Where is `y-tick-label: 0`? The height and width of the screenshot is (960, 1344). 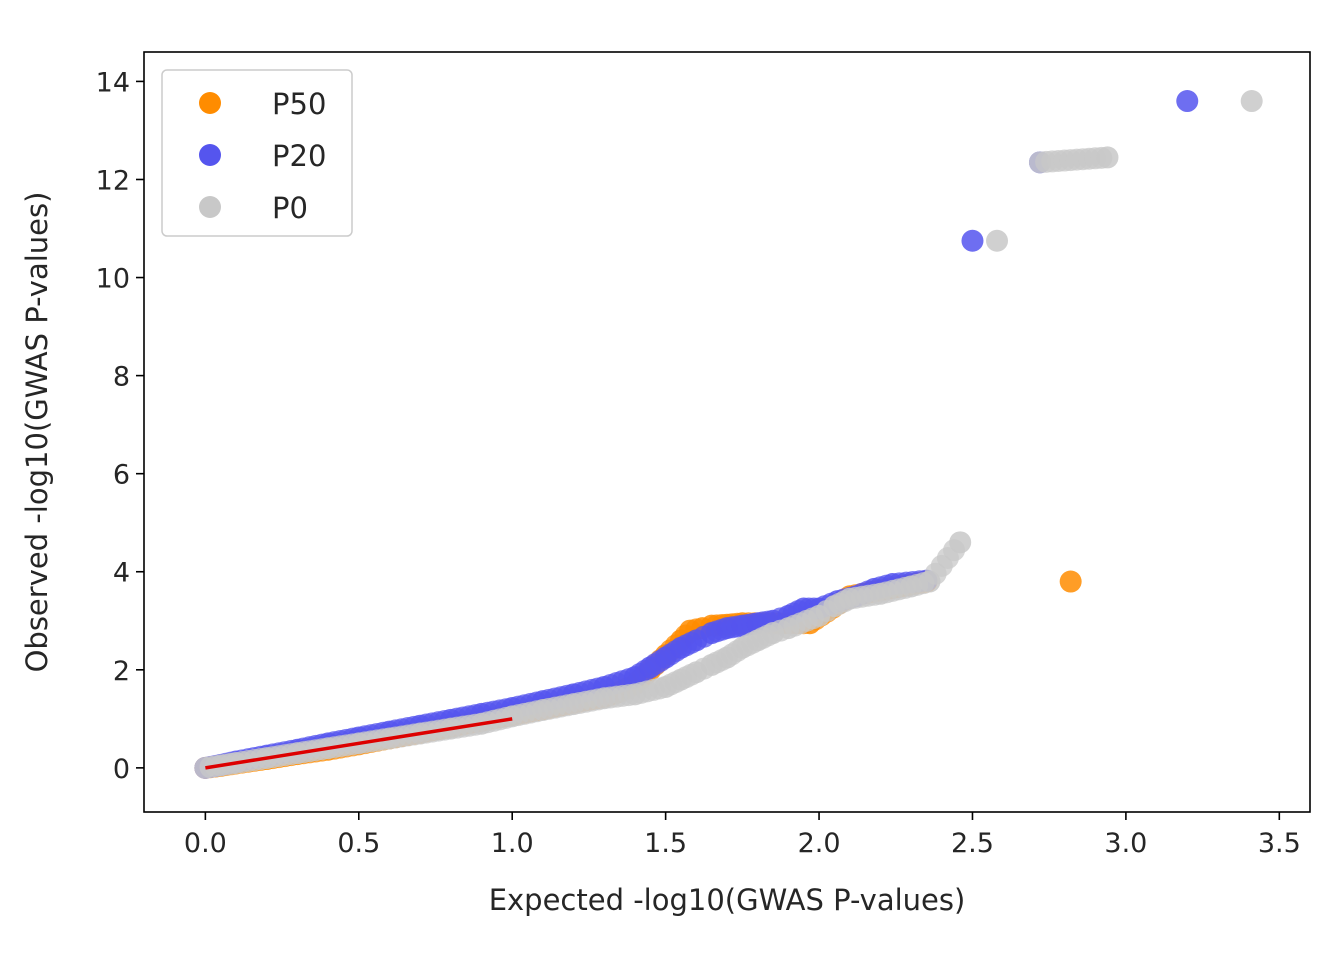 y-tick-label: 0 is located at coordinates (121, 769).